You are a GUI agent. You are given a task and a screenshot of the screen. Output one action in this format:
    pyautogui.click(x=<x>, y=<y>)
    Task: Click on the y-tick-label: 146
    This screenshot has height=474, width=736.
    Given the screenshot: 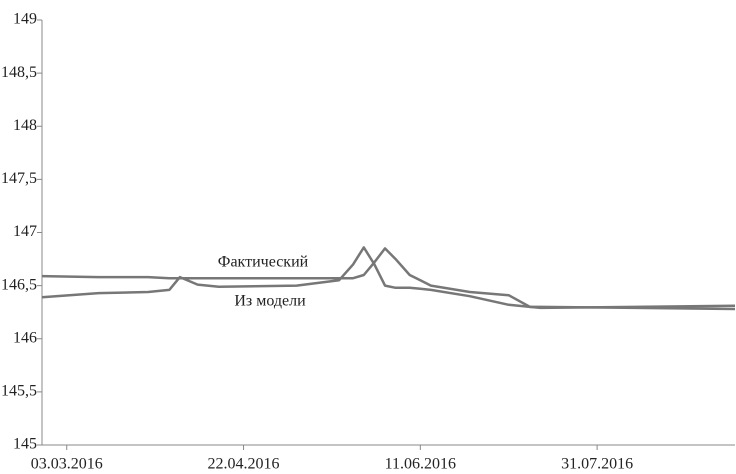 What is the action you would take?
    pyautogui.click(x=25, y=337)
    